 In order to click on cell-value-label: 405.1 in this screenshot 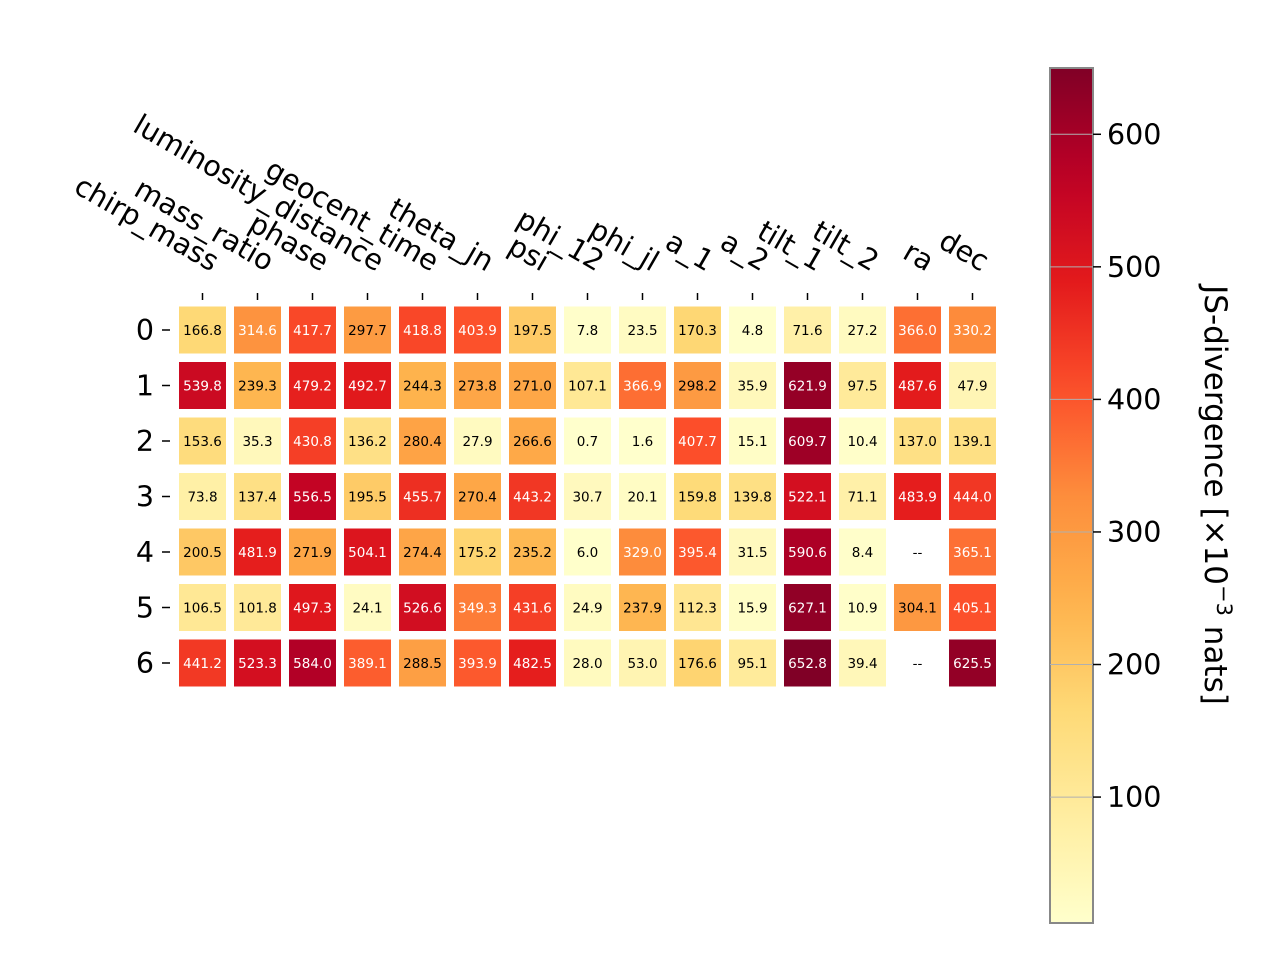, I will do `click(972, 609)`.